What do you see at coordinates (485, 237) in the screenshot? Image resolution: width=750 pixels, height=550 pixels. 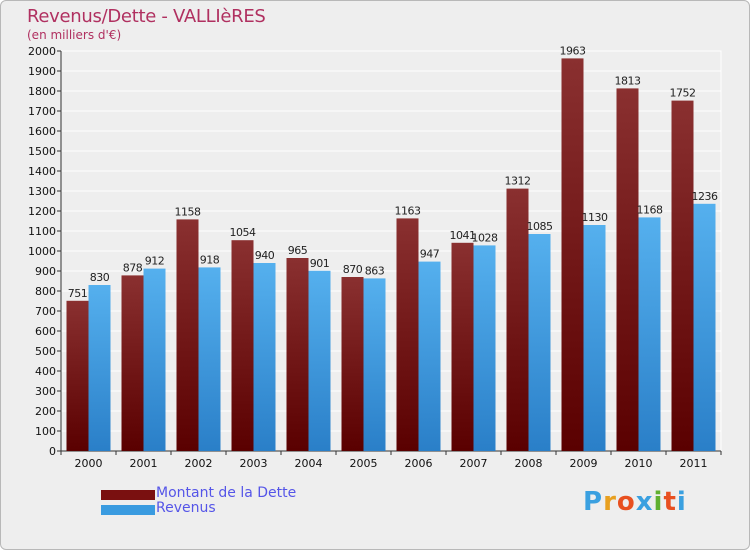 I see `data-label-revenus: 1028` at bounding box center [485, 237].